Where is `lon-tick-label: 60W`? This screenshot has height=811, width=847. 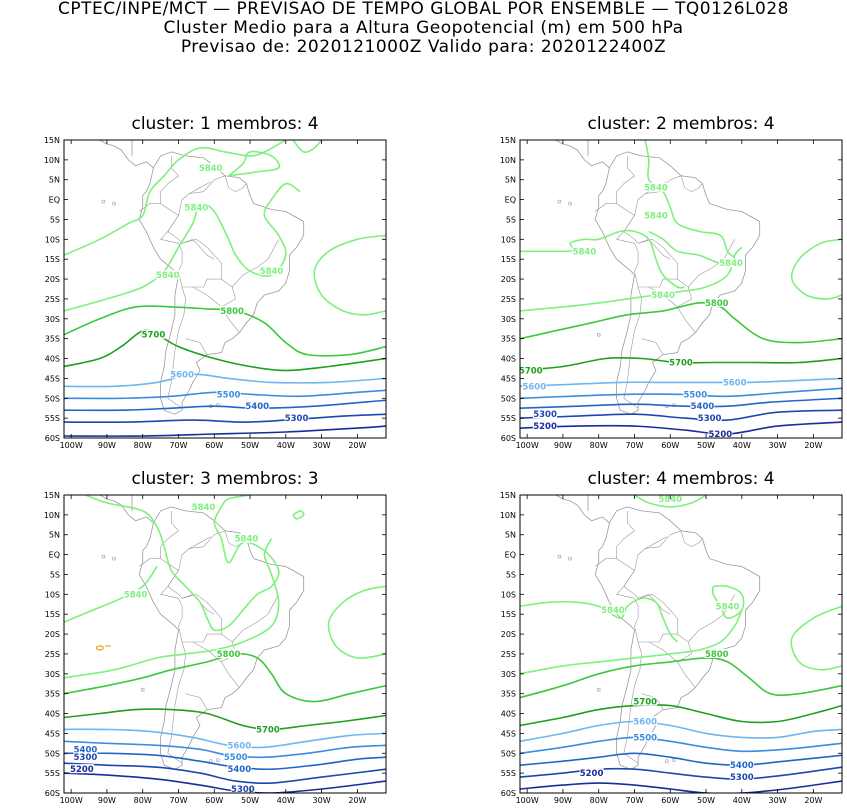
lon-tick-label: 60W is located at coordinates (214, 800).